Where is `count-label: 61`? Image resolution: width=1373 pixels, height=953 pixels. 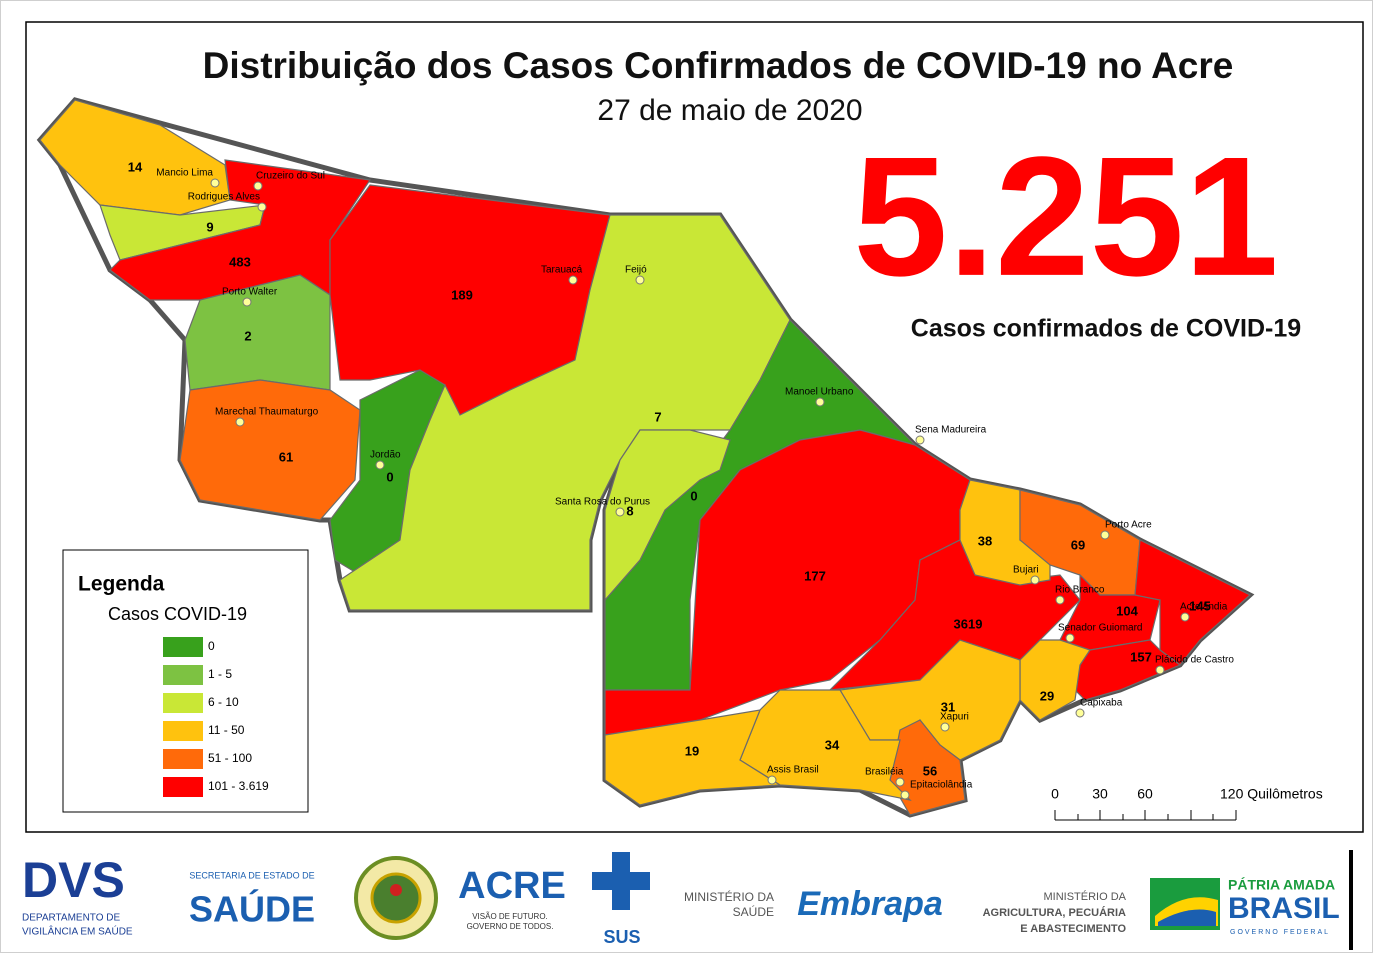 count-label: 61 is located at coordinates (286, 456).